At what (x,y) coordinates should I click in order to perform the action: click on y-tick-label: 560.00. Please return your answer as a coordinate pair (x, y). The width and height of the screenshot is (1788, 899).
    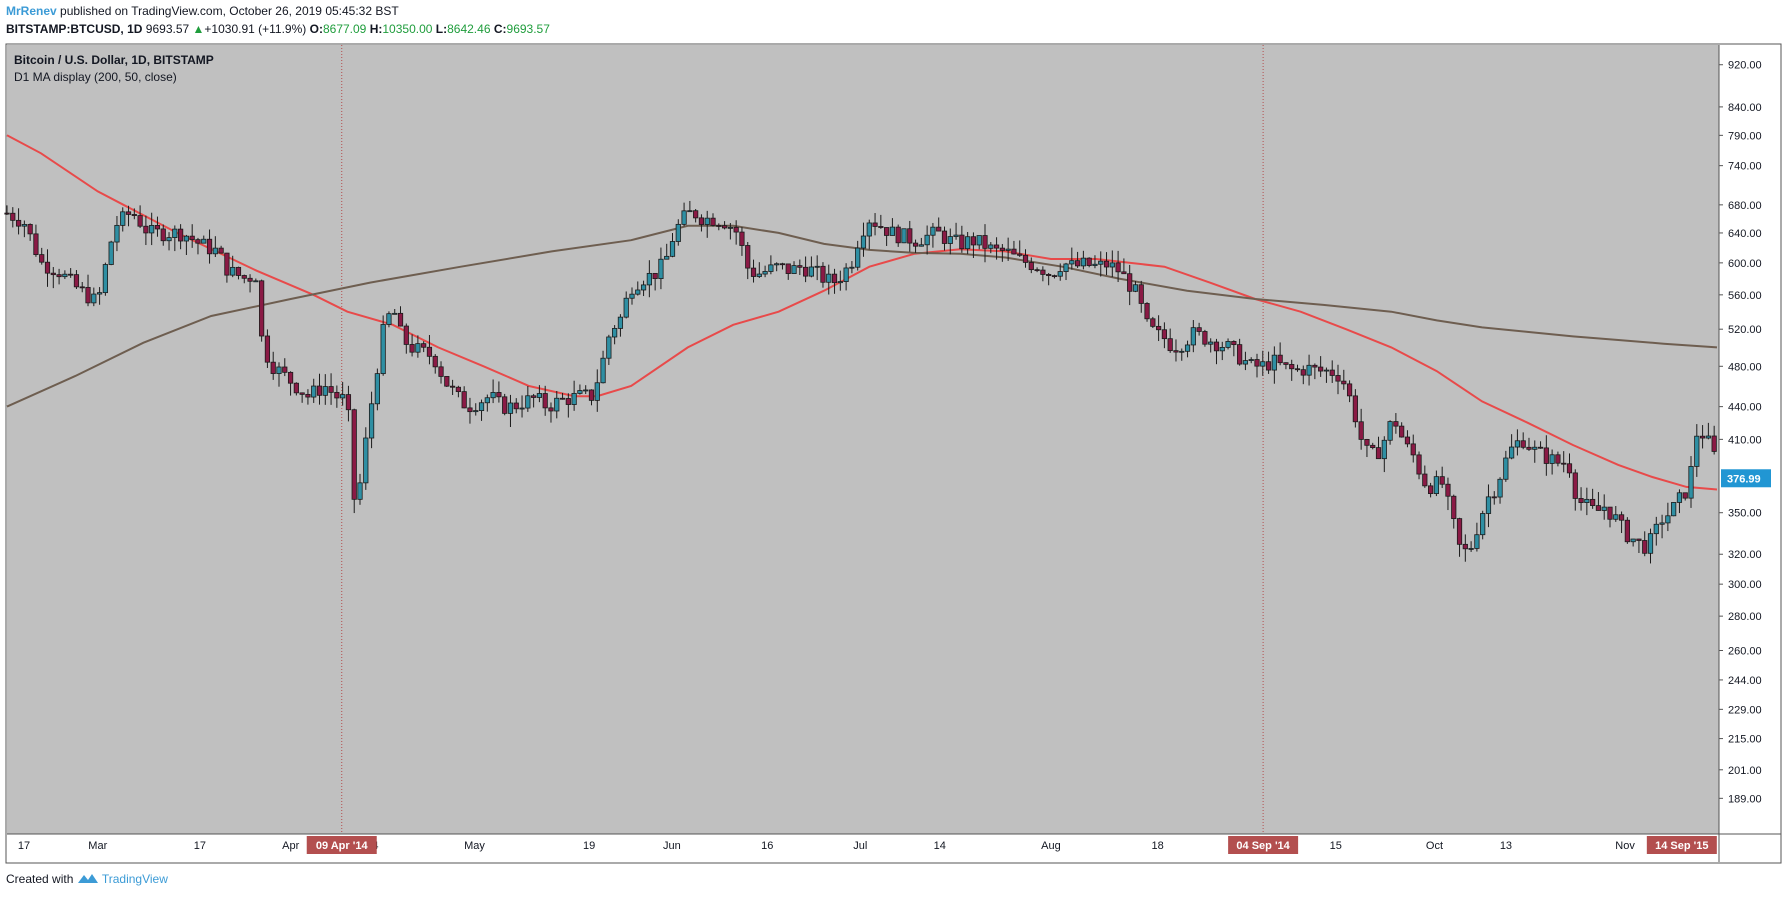
    Looking at the image, I should click on (1745, 296).